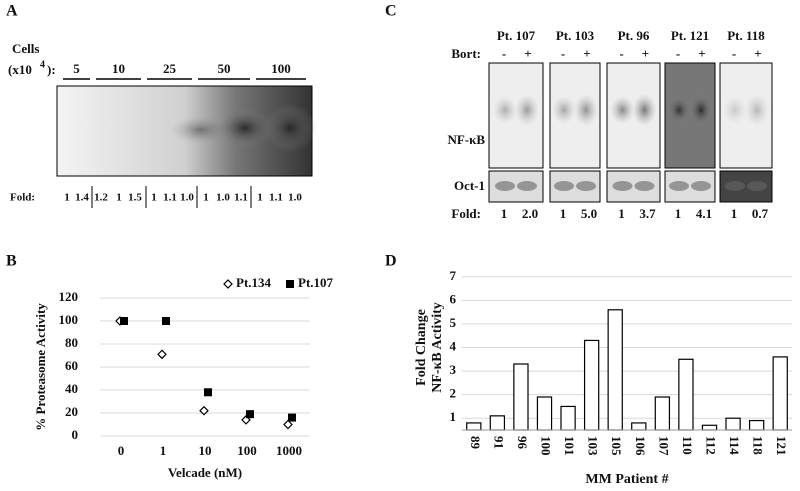 Image resolution: width=800 pixels, height=491 pixels. What do you see at coordinates (101, 198) in the screenshot?
I see `fold-value: 1.2` at bounding box center [101, 198].